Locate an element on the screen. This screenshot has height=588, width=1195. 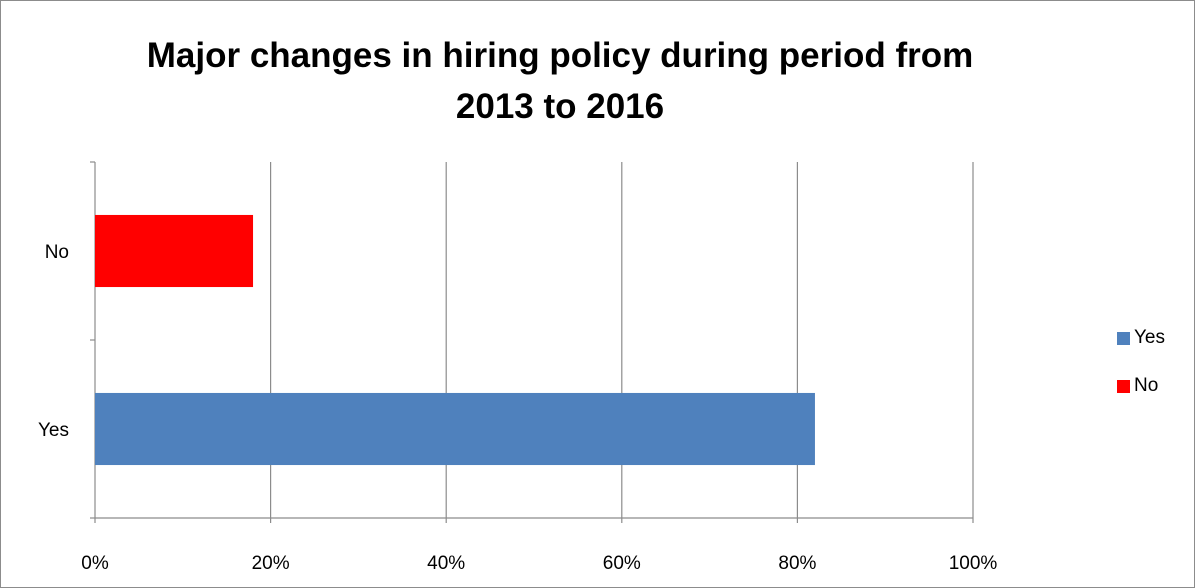
y-tick-label-yes: Yes is located at coordinates (53, 430).